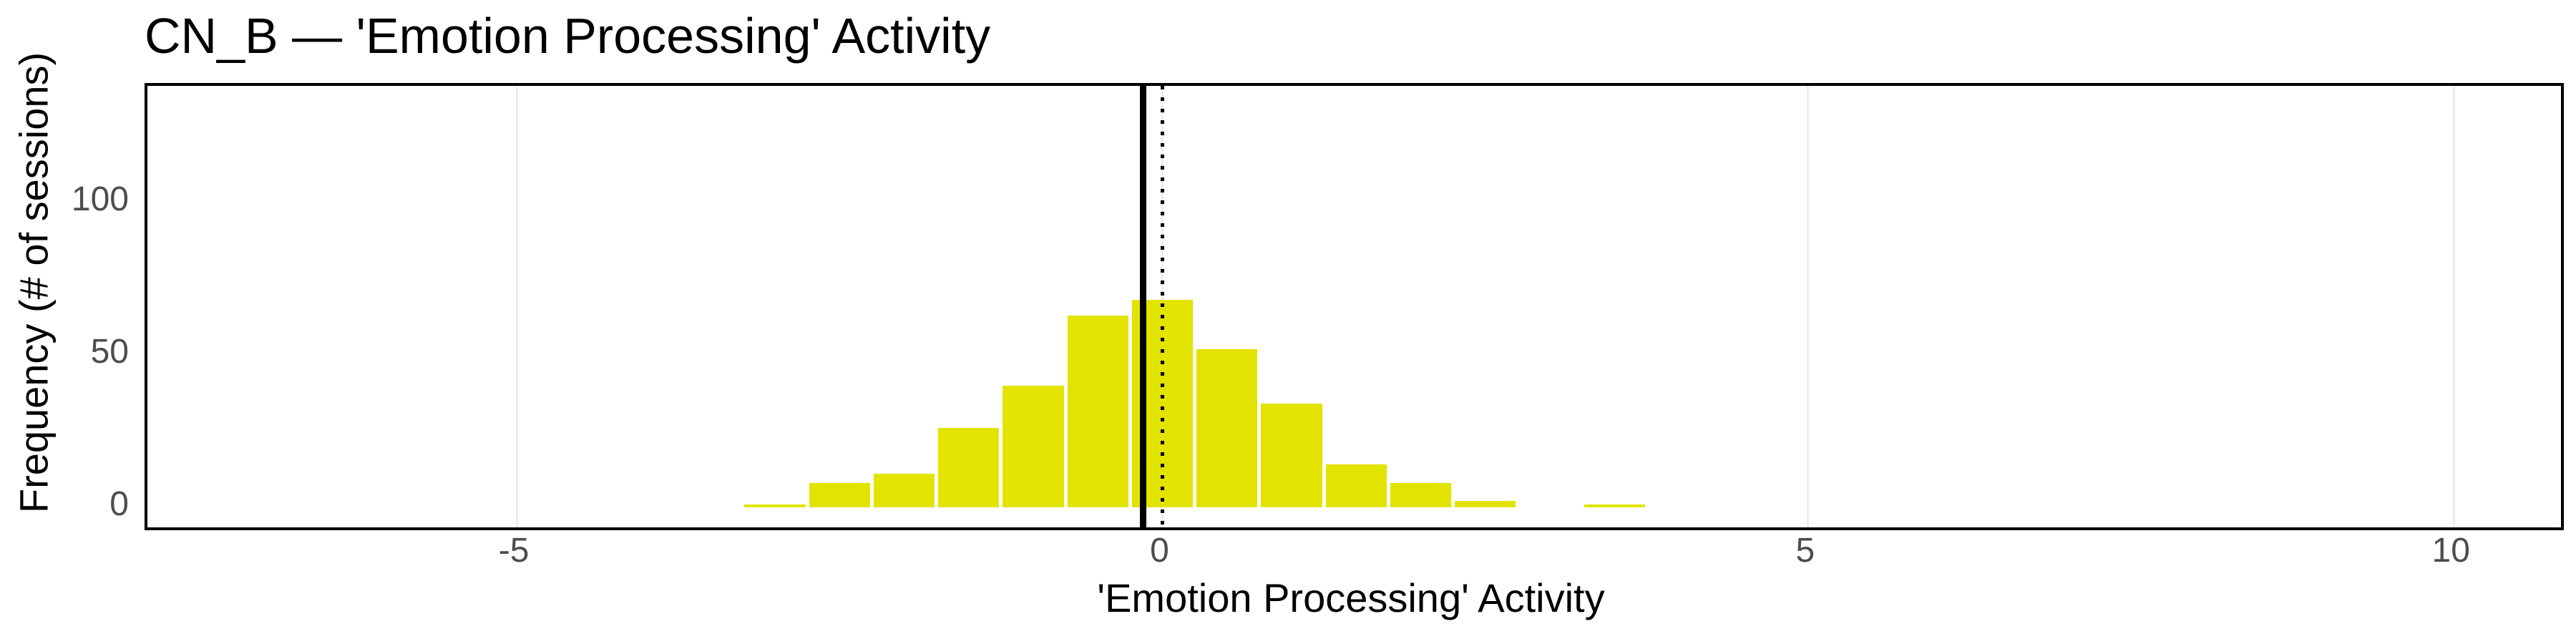 The height and width of the screenshot is (644, 2576). I want to click on x-tick-label: 10, so click(2450, 551).